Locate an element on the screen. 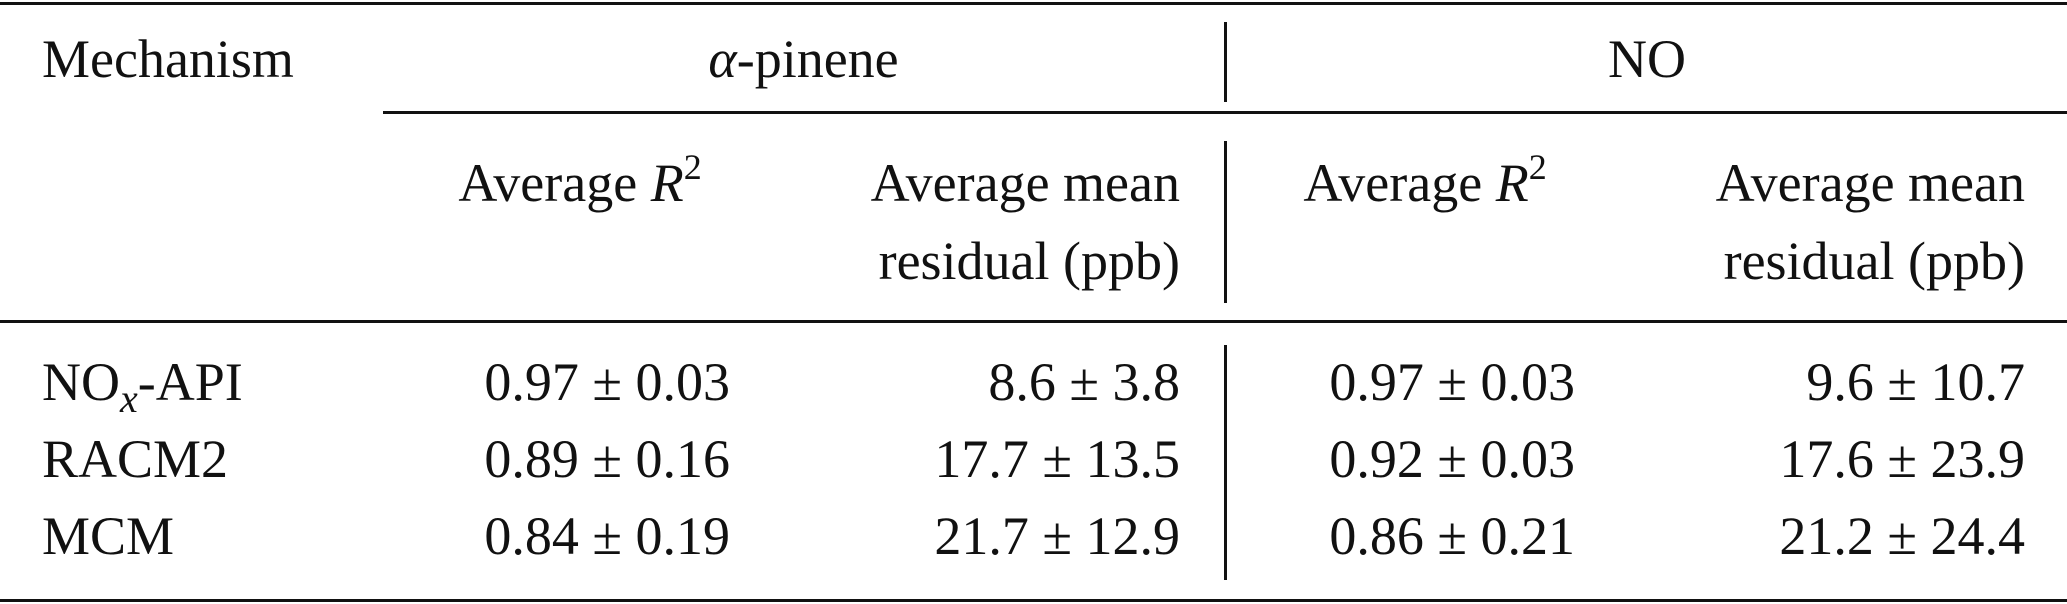 This screenshot has height=604, width=2067. group-divider-body is located at coordinates (1225, 462).